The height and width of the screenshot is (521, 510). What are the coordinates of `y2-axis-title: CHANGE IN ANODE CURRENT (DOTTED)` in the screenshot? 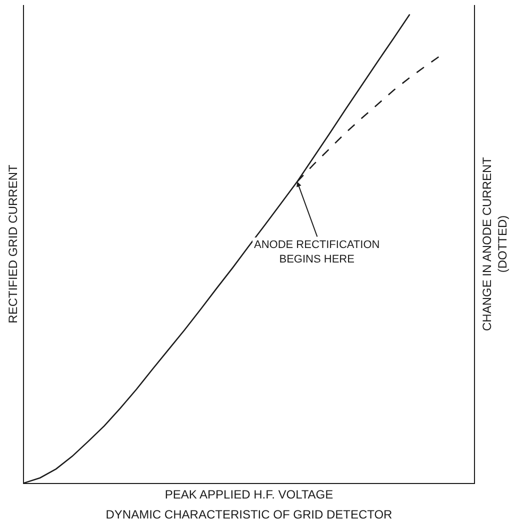 It's located at (495, 243).